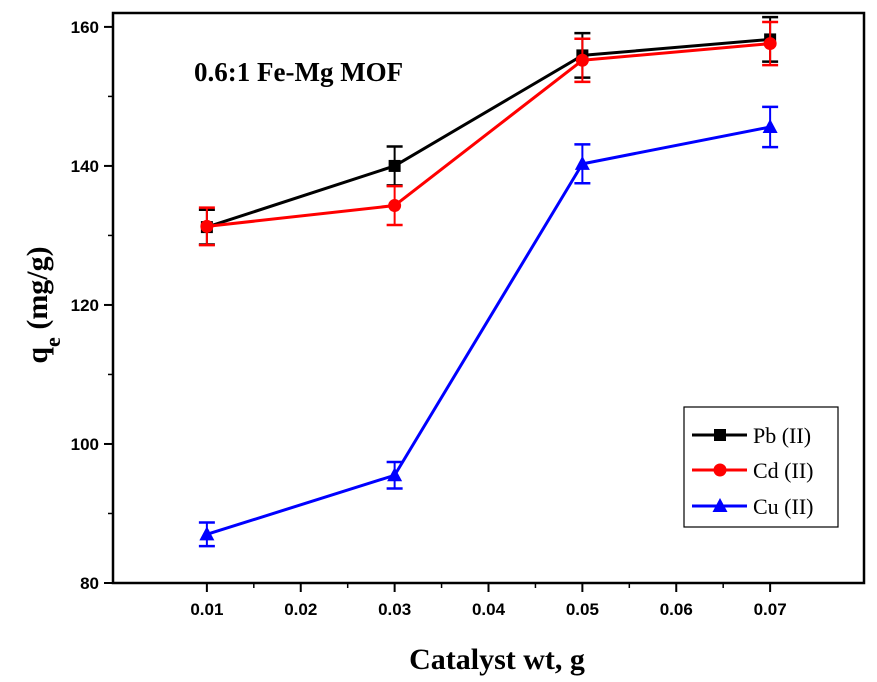 The height and width of the screenshot is (682, 877). What do you see at coordinates (720, 435) in the screenshot?
I see `legend-marker-pb` at bounding box center [720, 435].